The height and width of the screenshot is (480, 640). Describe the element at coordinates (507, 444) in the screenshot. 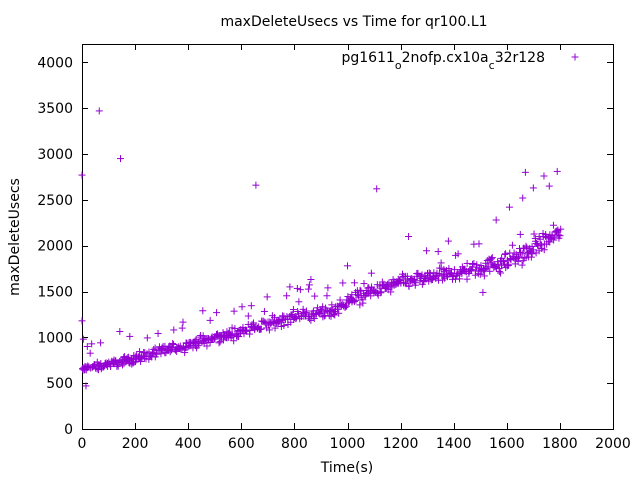

I see `x-tick-label: 1600` at that location.